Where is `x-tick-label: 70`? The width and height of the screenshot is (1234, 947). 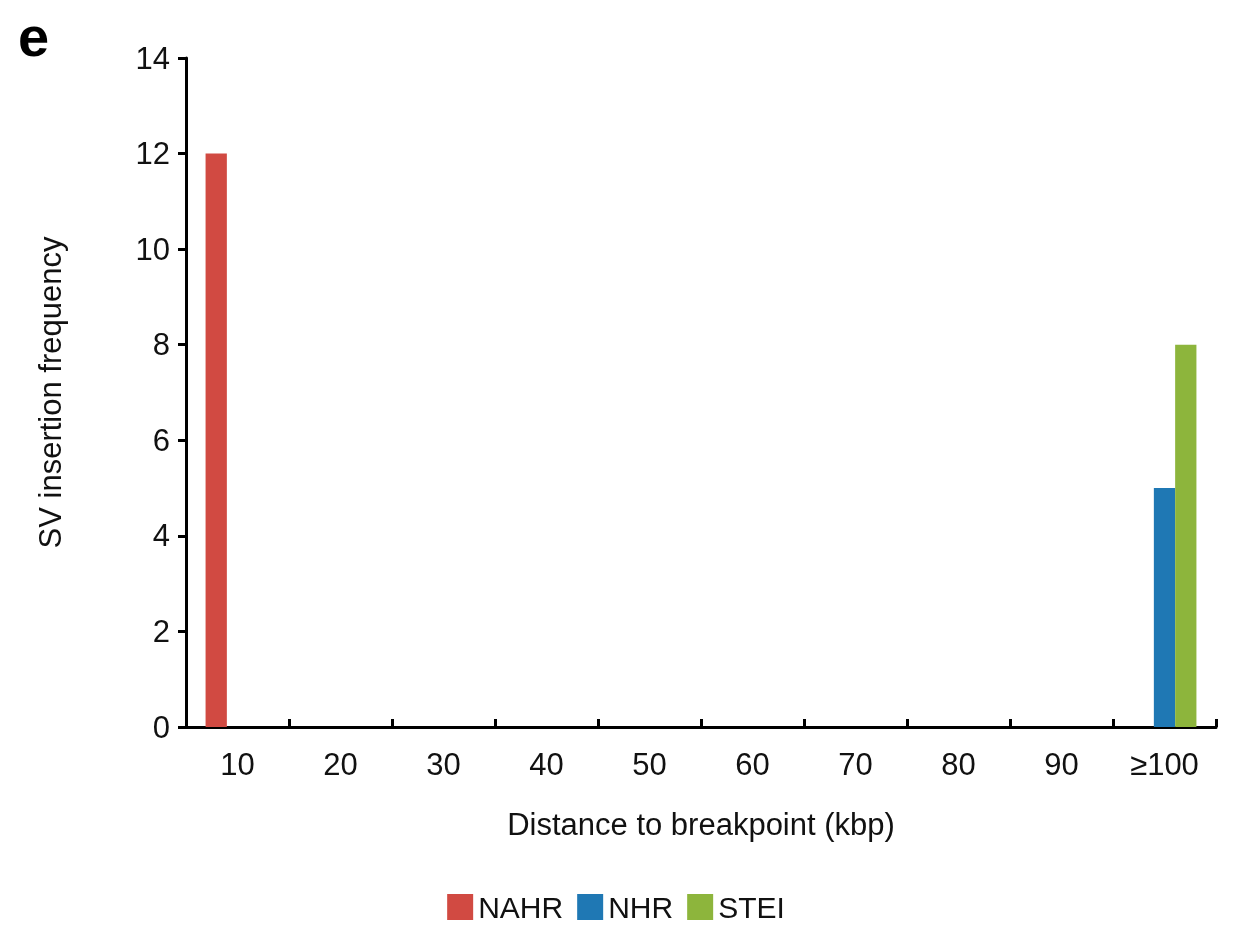 x-tick-label: 70 is located at coordinates (855, 764).